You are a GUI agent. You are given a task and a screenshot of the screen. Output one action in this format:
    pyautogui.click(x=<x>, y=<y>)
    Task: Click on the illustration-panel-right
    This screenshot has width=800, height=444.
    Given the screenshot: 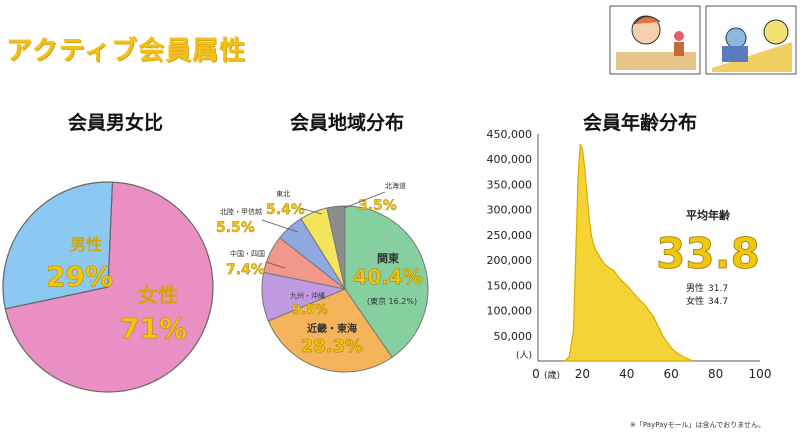 What is the action you would take?
    pyautogui.click(x=751, y=40)
    